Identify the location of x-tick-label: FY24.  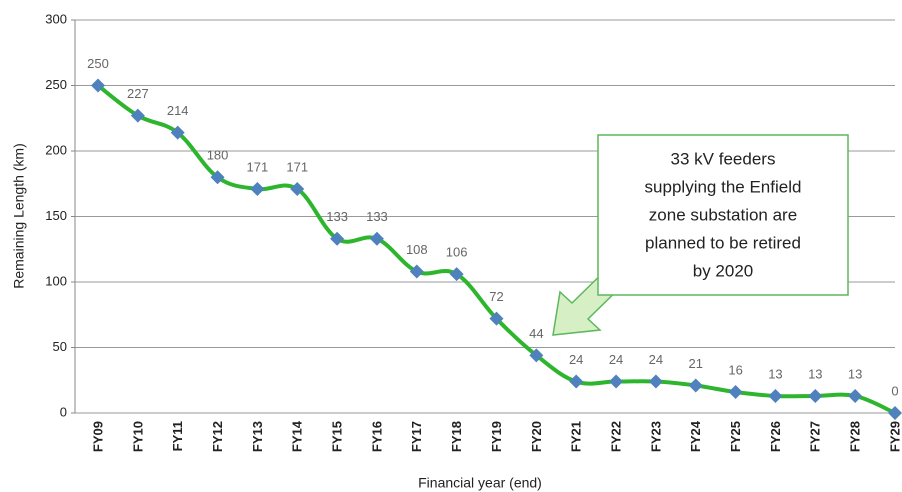
(695, 436).